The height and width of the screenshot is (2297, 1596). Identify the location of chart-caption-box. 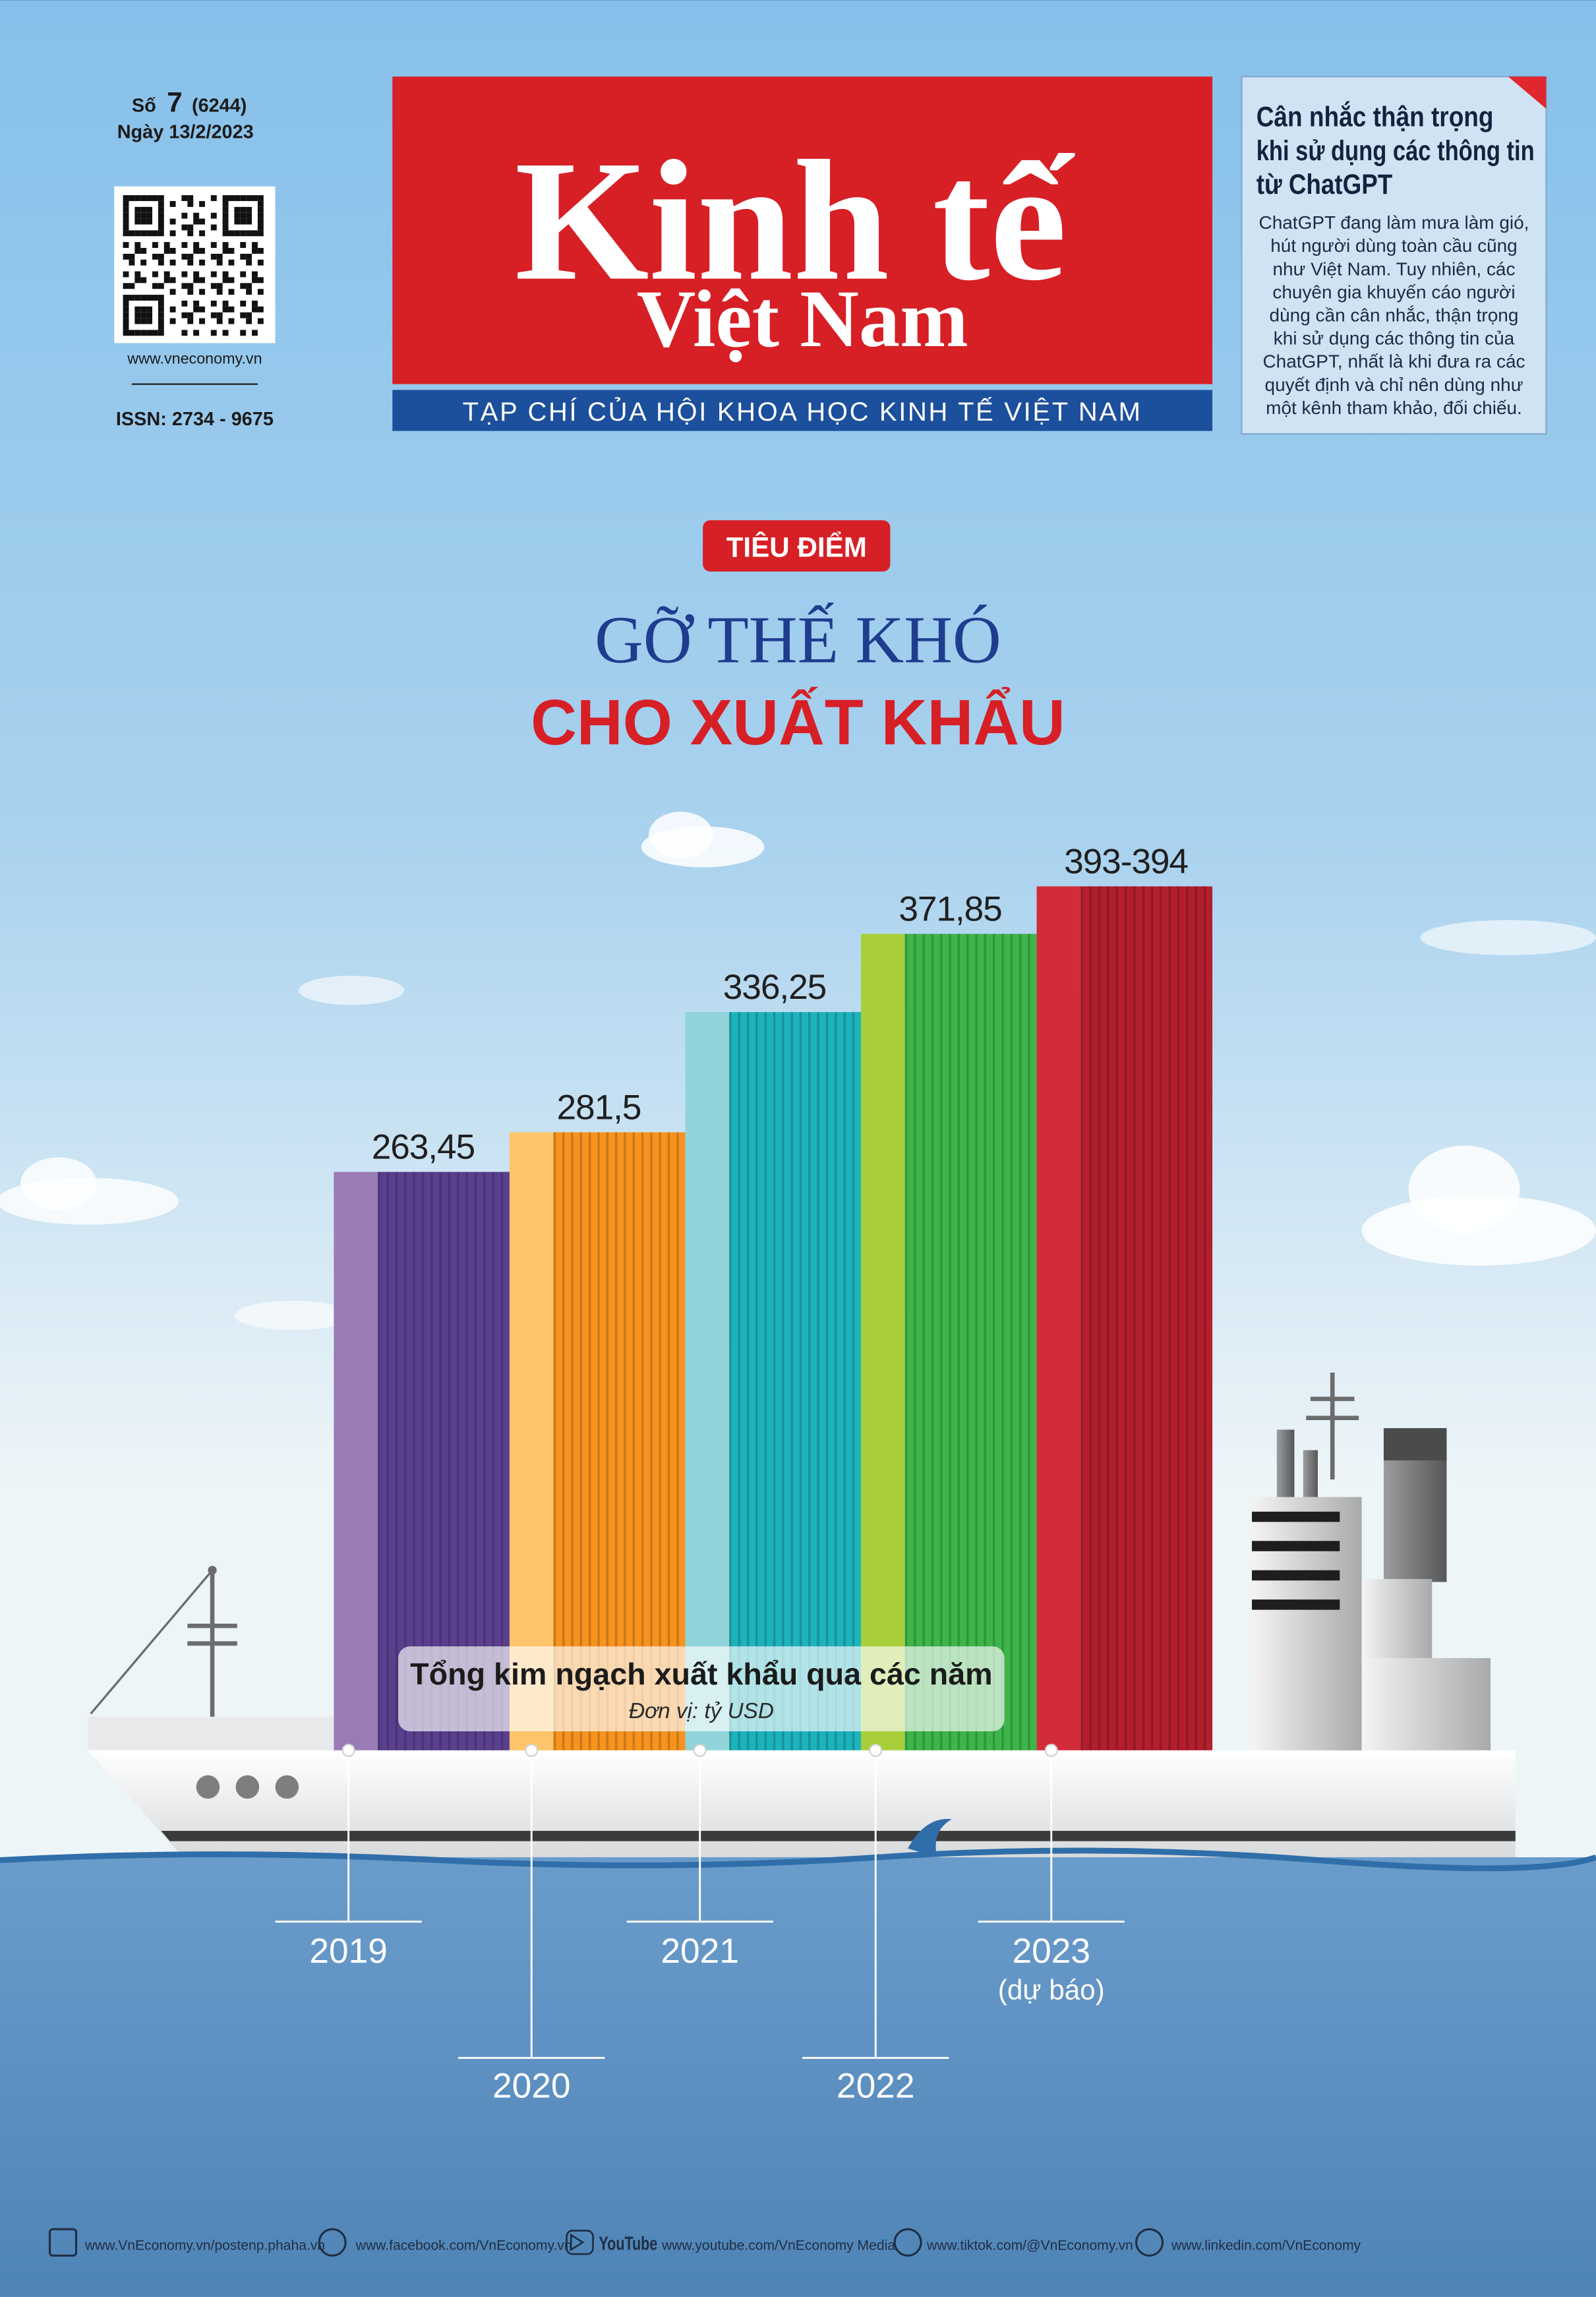
(702, 1688).